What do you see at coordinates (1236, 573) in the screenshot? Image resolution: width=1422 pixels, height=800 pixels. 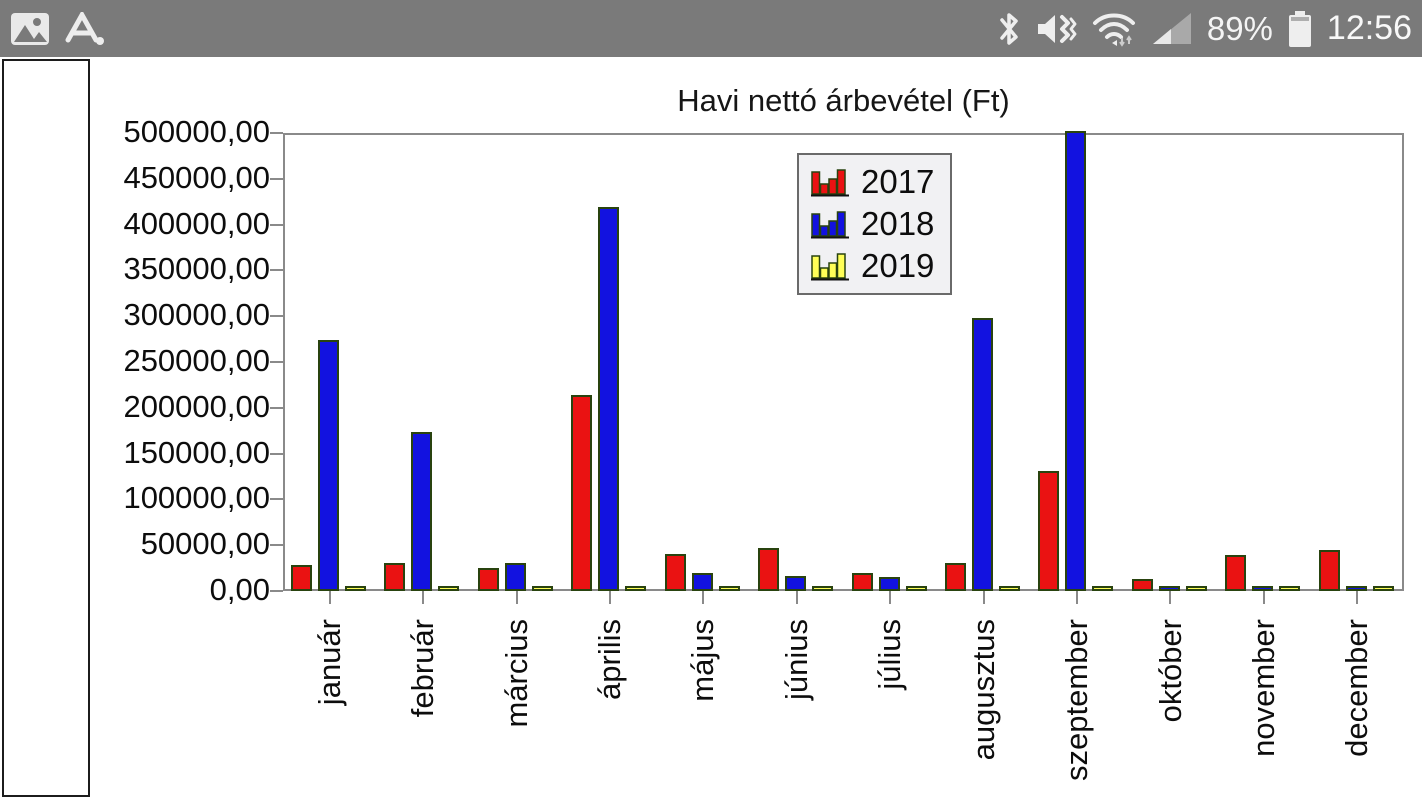 I see `bar-2017-november` at bounding box center [1236, 573].